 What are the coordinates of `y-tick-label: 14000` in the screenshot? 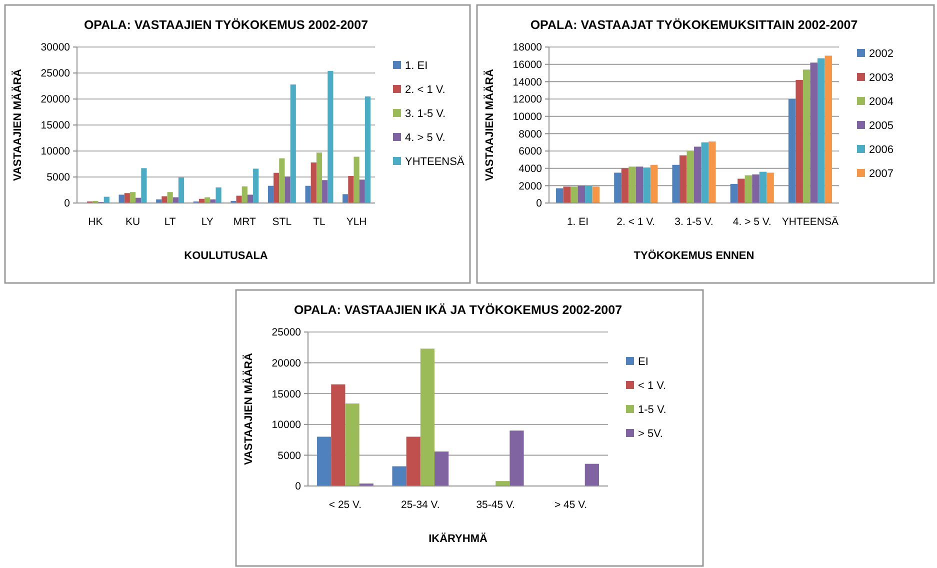 It's located at (527, 82).